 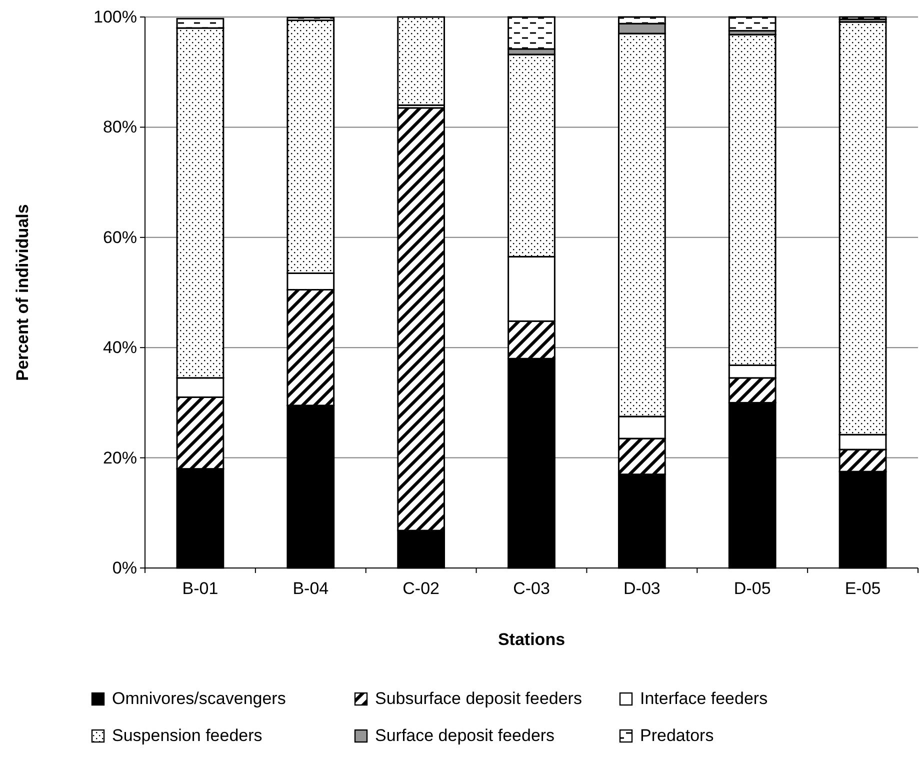 I want to click on x-tick-label: C-02, so click(x=421, y=588).